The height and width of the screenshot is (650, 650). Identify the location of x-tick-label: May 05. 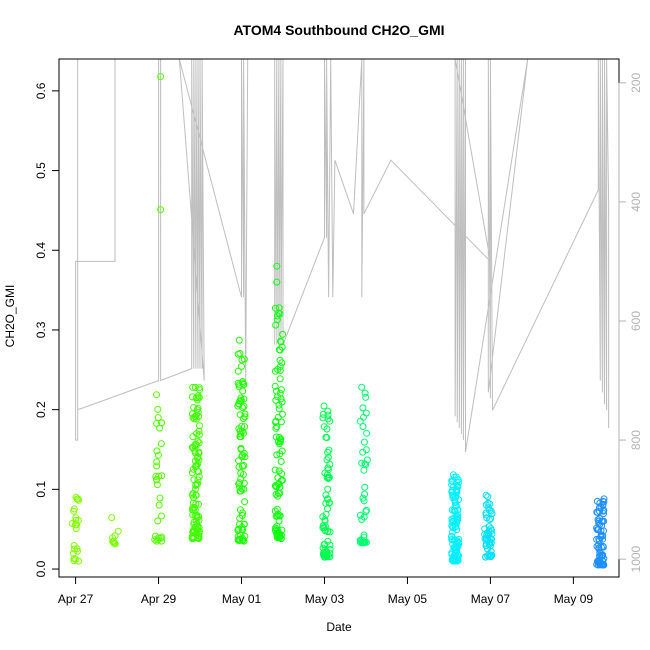
(408, 599).